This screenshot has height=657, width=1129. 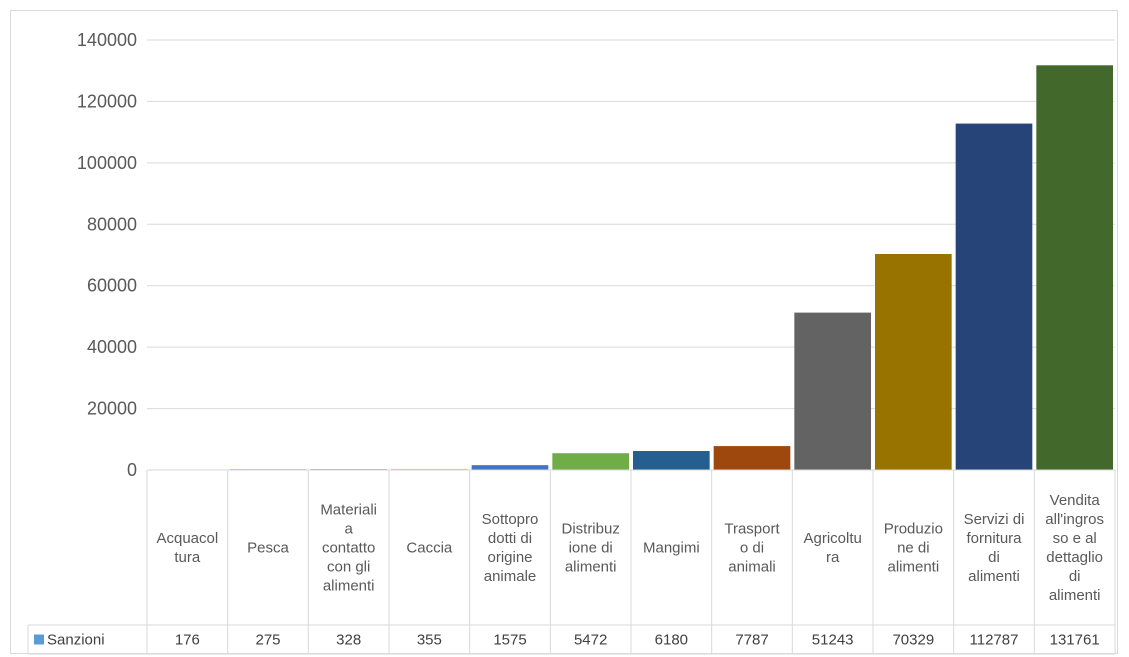 I want to click on table-value: 328, so click(x=348, y=640).